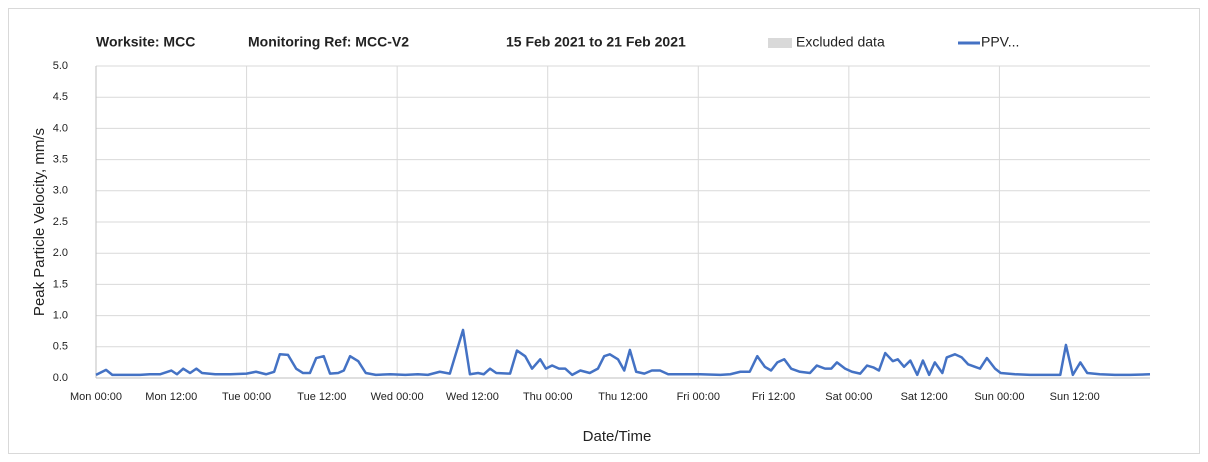  What do you see at coordinates (60, 253) in the screenshot?
I see `y-tick-label: 2.0` at bounding box center [60, 253].